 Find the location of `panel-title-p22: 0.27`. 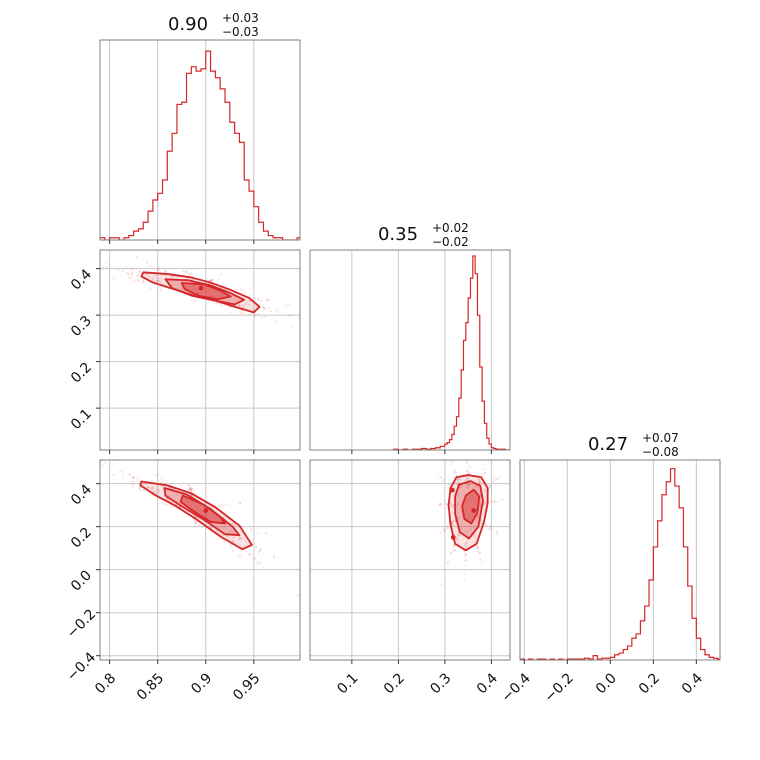

panel-title-p22: 0.27 is located at coordinates (608, 444).